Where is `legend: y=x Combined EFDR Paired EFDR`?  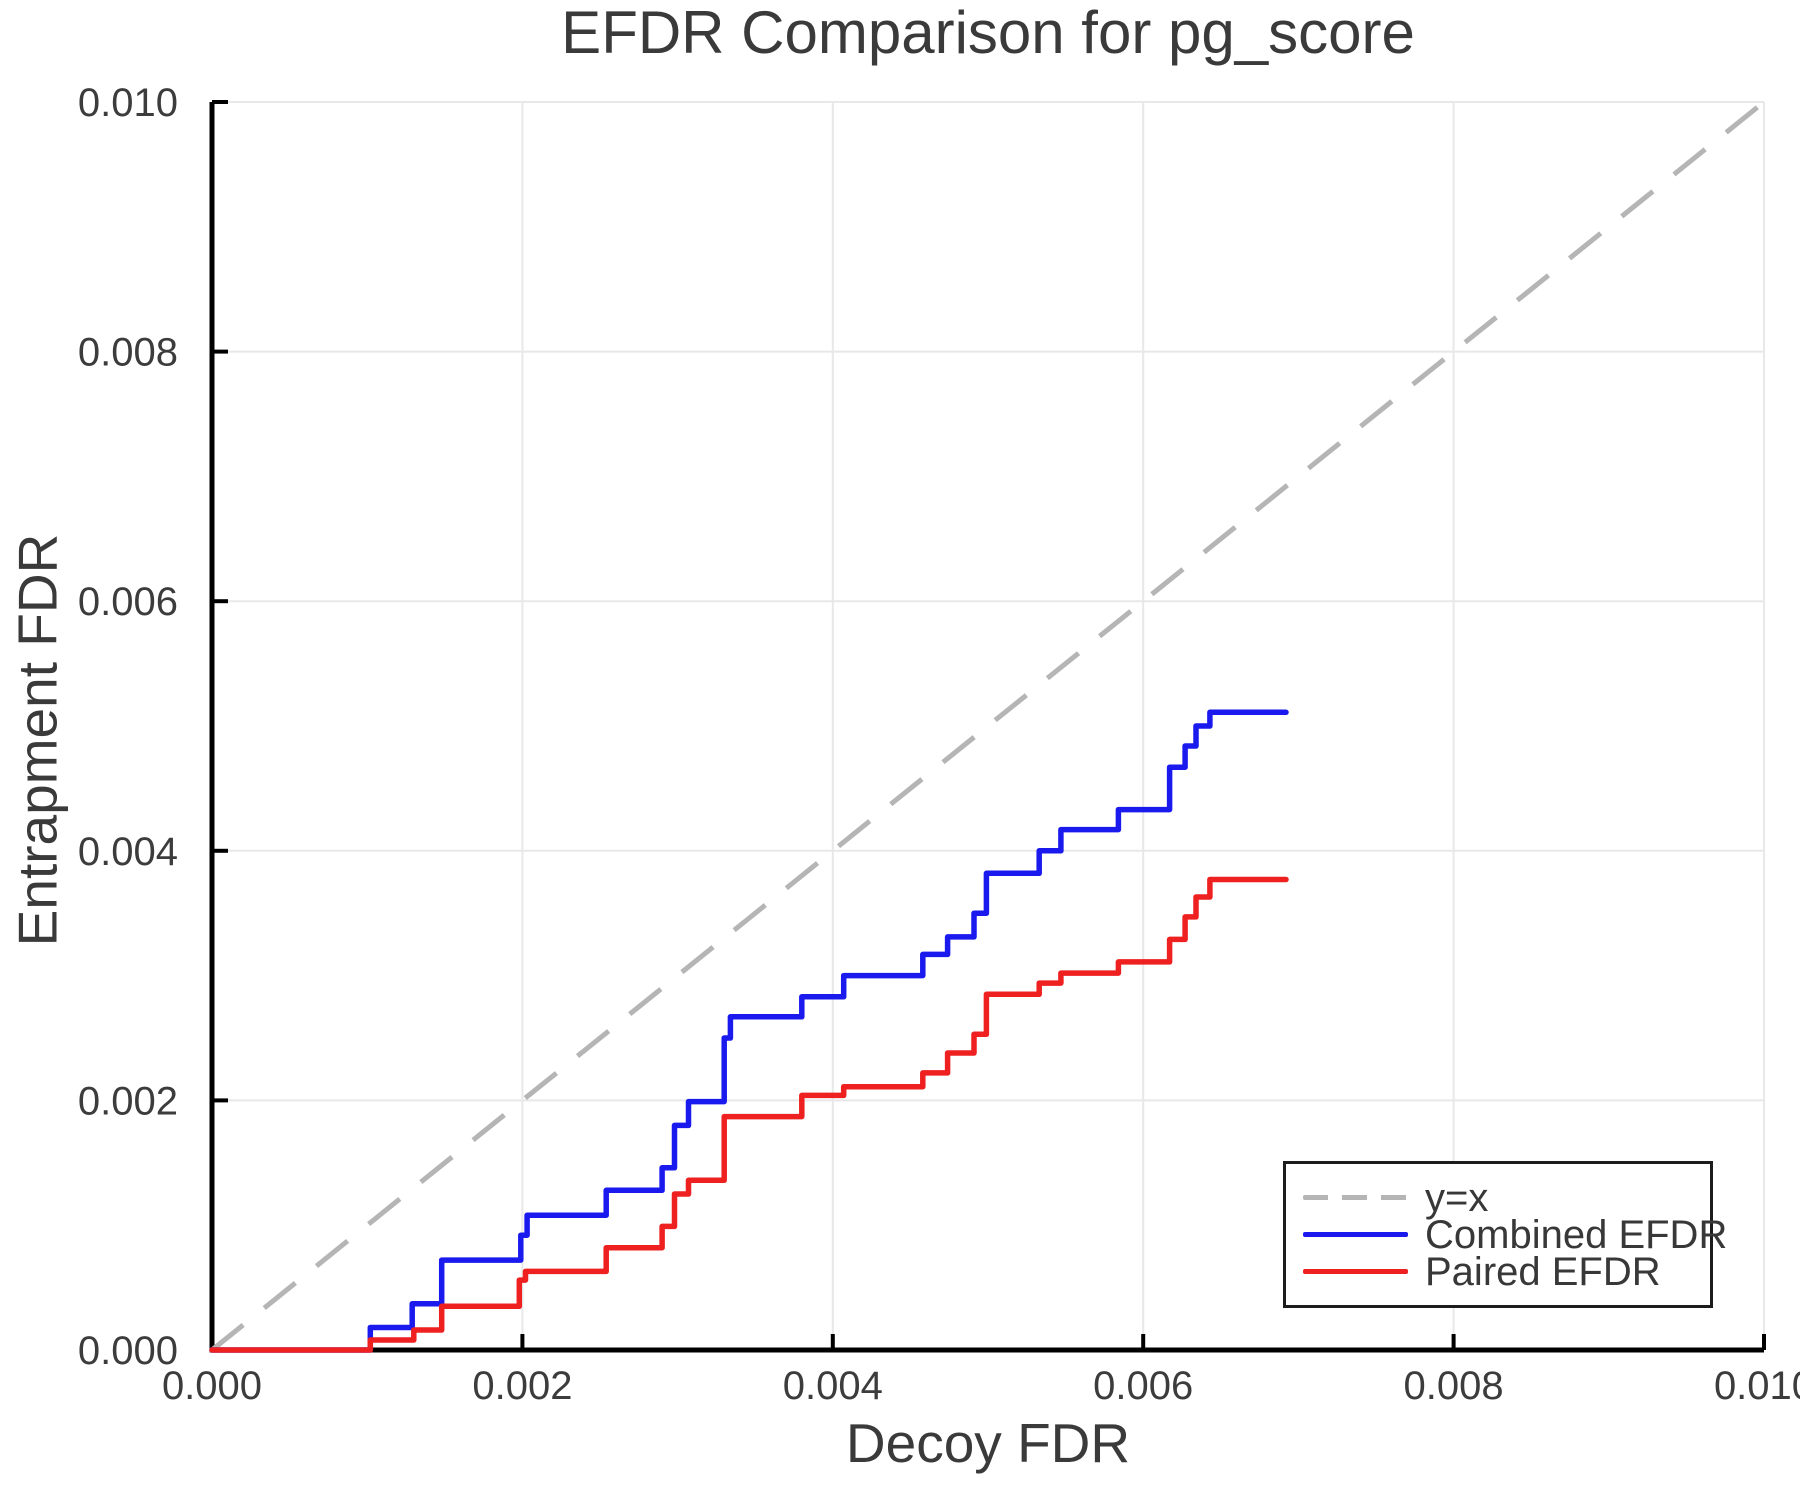 legend: y=x Combined EFDR Paired EFDR is located at coordinates (1505, 1234).